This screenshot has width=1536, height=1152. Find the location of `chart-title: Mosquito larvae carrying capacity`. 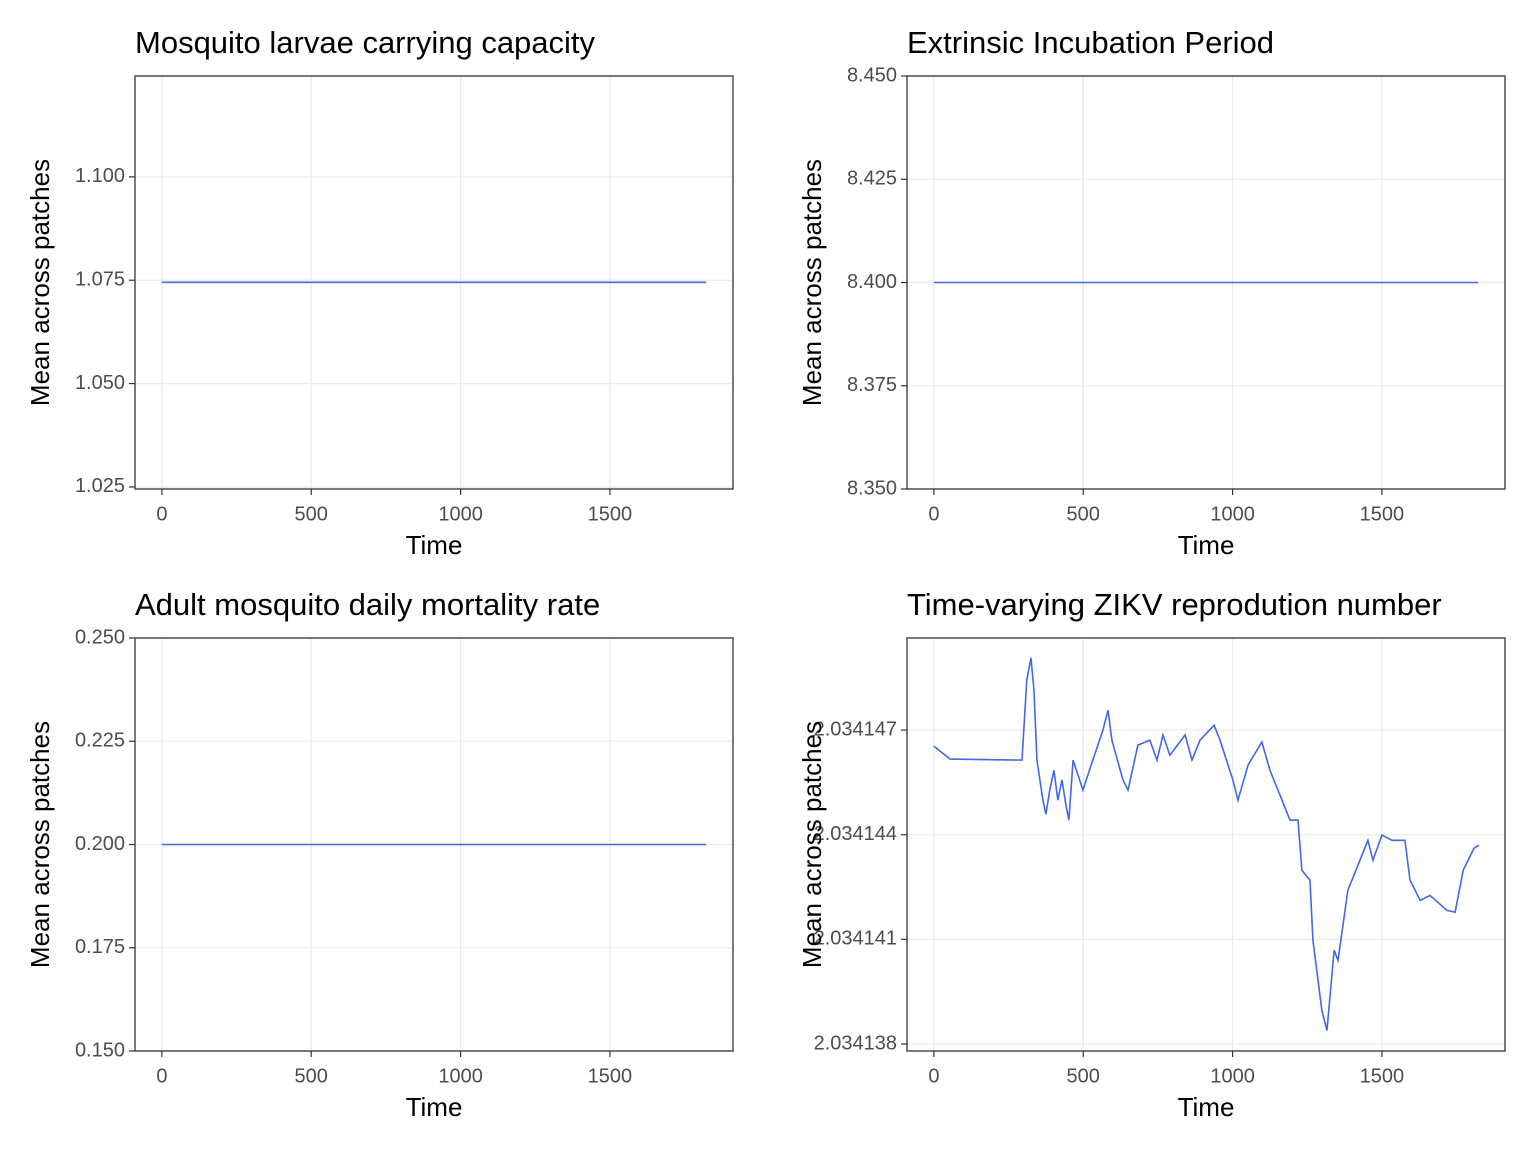

chart-title: Mosquito larvae carrying capacity is located at coordinates (365, 42).